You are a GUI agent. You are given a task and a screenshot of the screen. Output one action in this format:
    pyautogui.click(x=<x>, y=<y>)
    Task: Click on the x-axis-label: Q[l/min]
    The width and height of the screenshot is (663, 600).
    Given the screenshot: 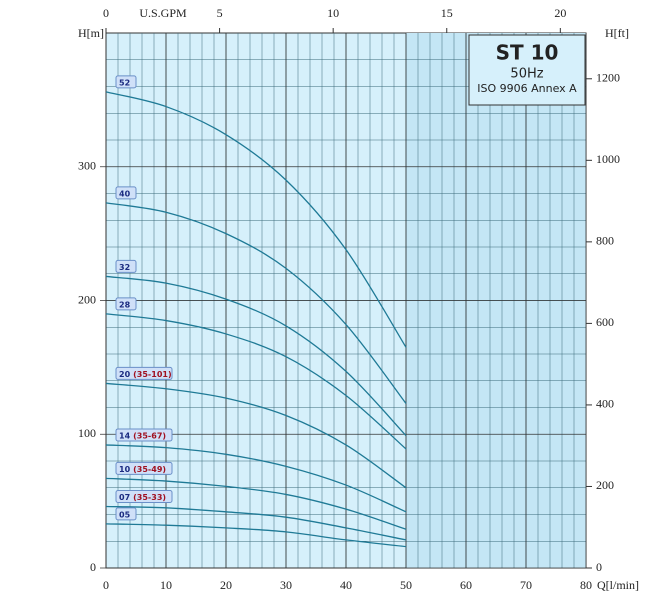 What is the action you would take?
    pyautogui.click(x=618, y=585)
    